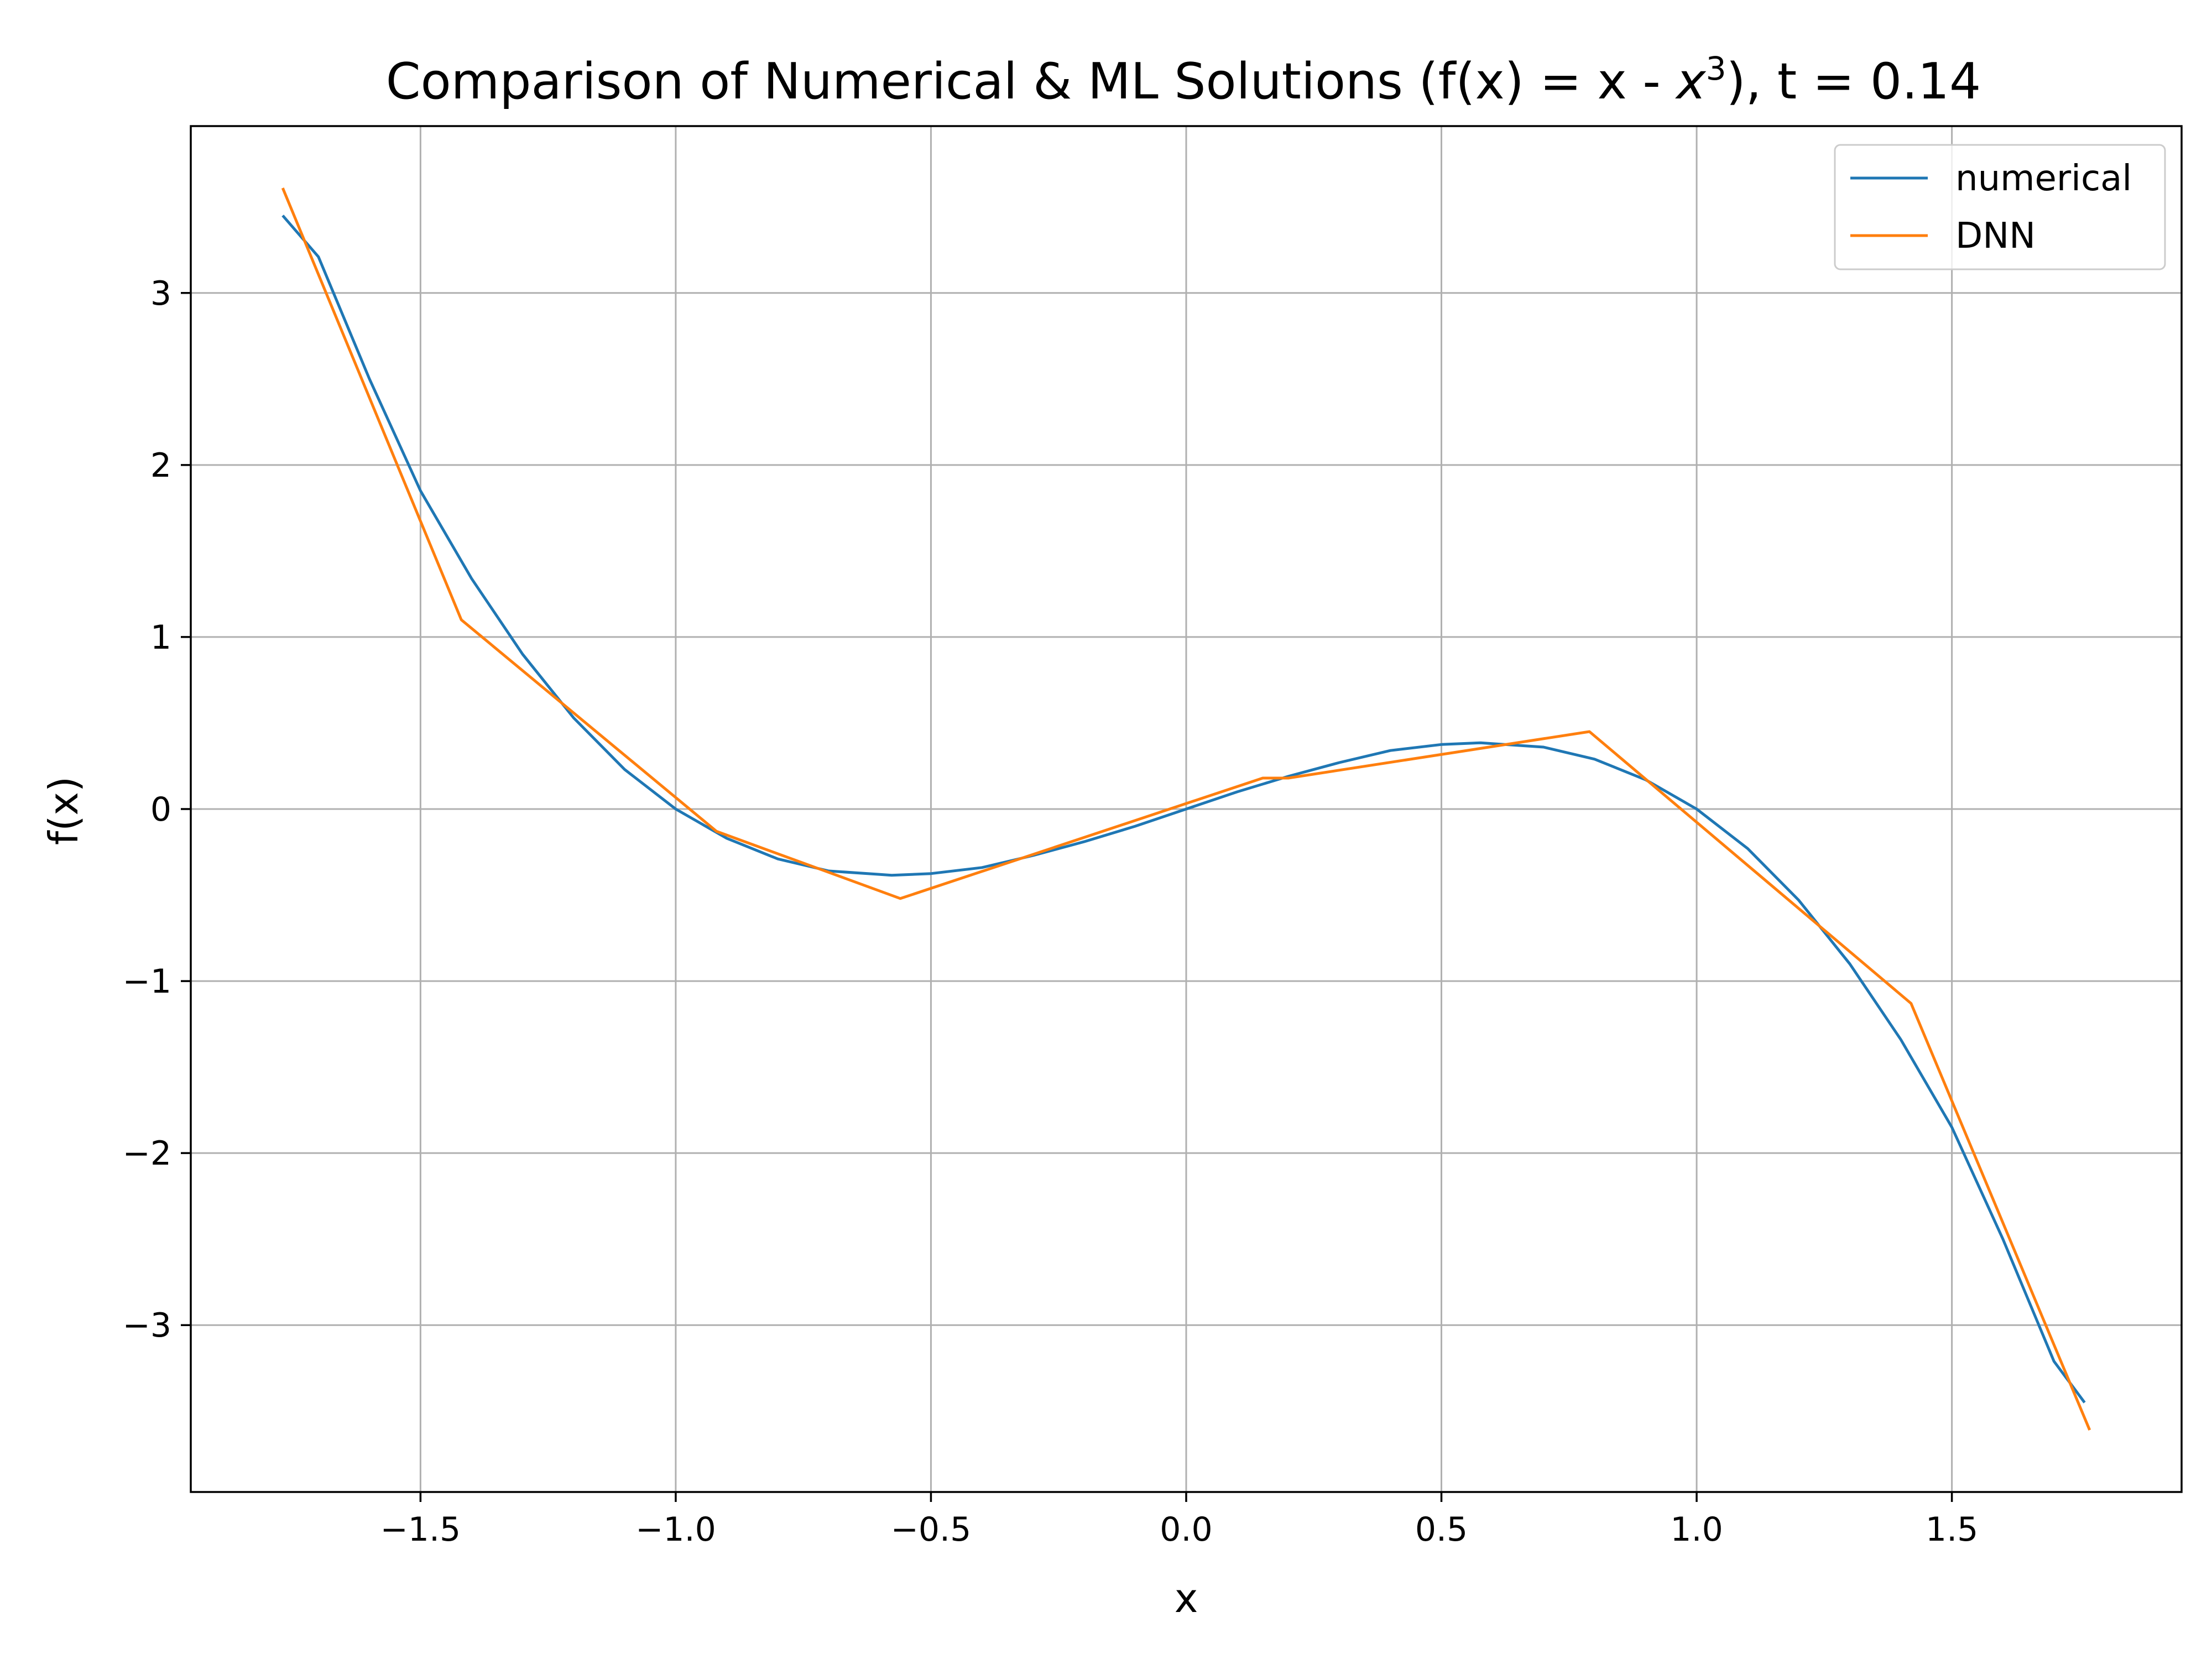  What do you see at coordinates (1696, 1529) in the screenshot?
I see `x-tick-label: 1.0` at bounding box center [1696, 1529].